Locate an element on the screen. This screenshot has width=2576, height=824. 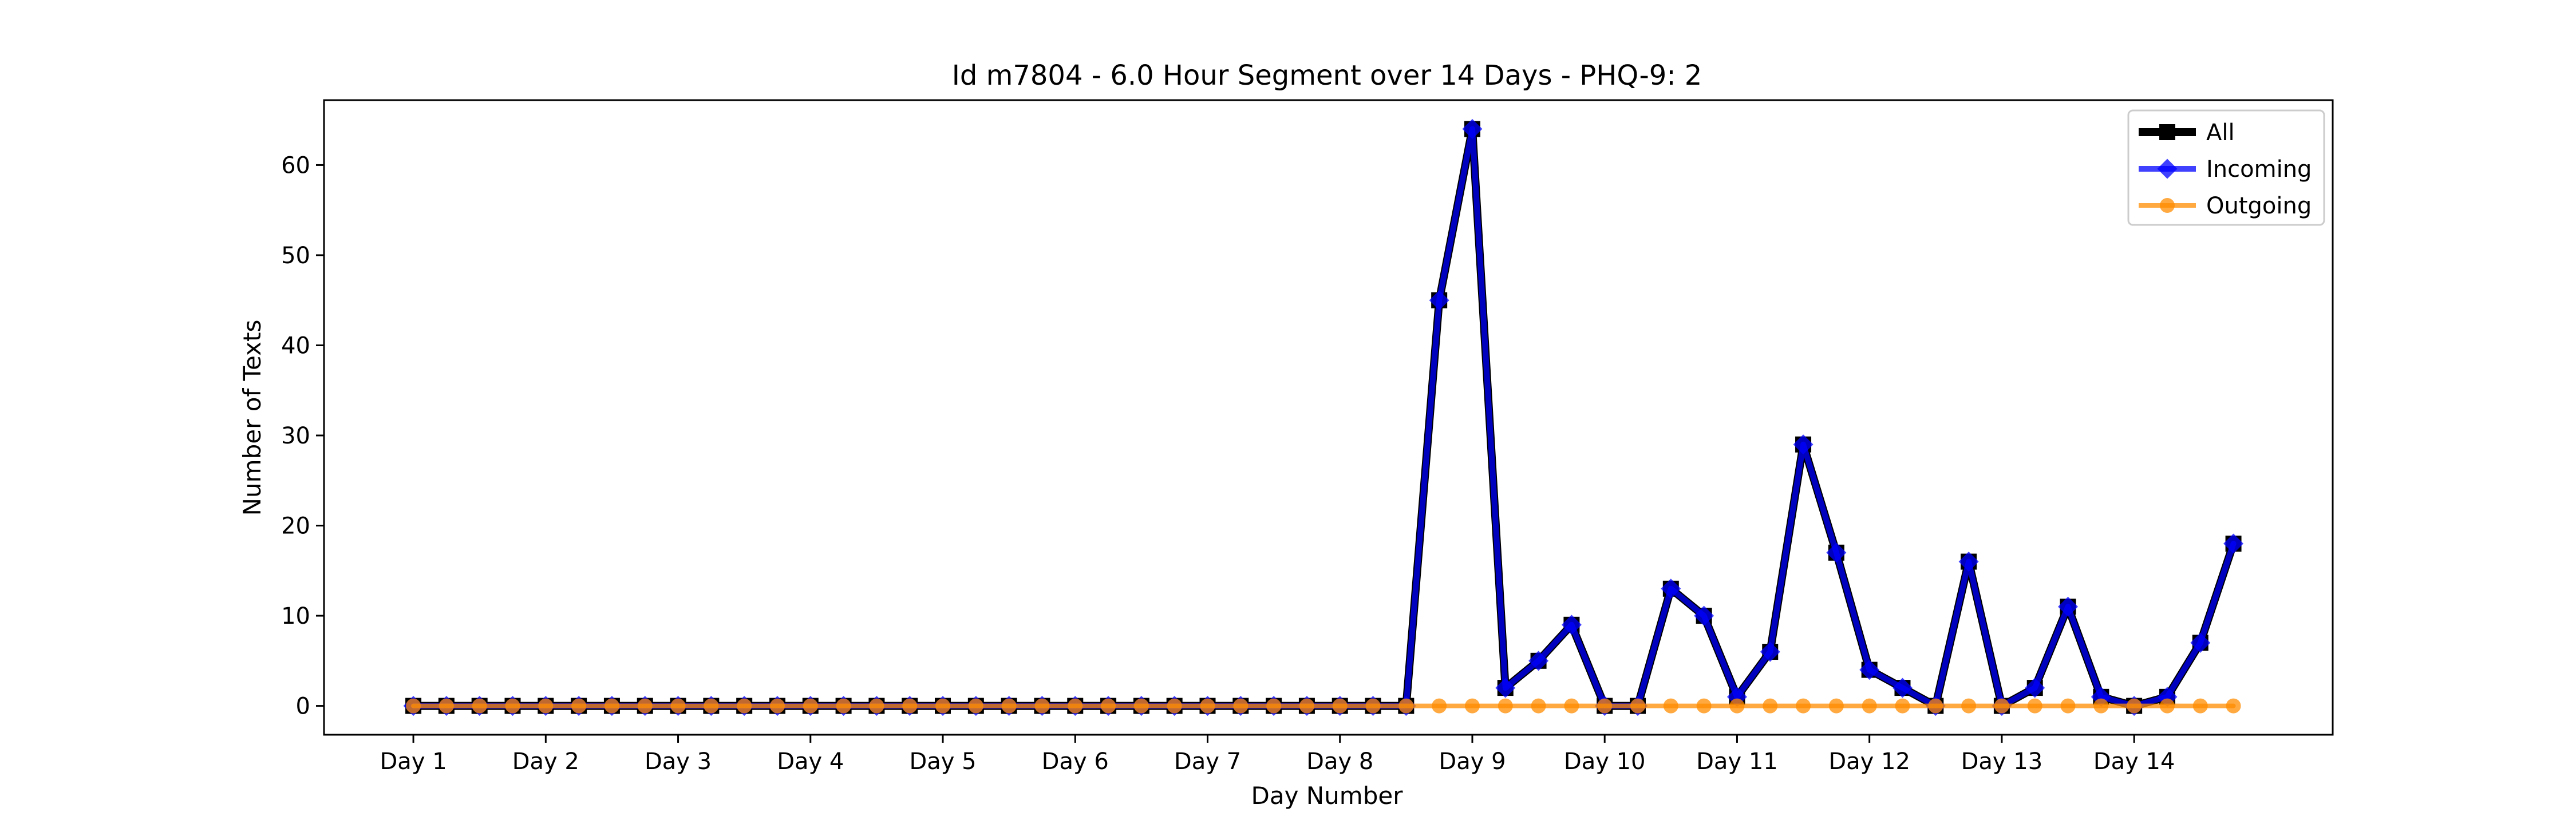
legend-label: All is located at coordinates (2220, 133).